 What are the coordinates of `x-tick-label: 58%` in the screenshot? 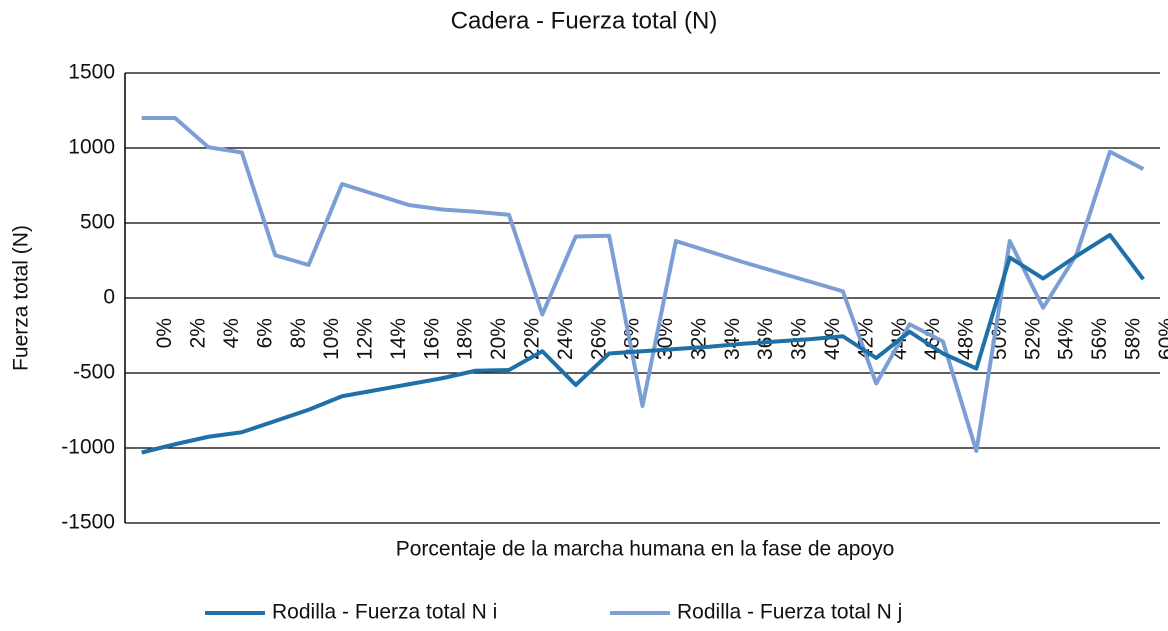 It's located at (1132, 339).